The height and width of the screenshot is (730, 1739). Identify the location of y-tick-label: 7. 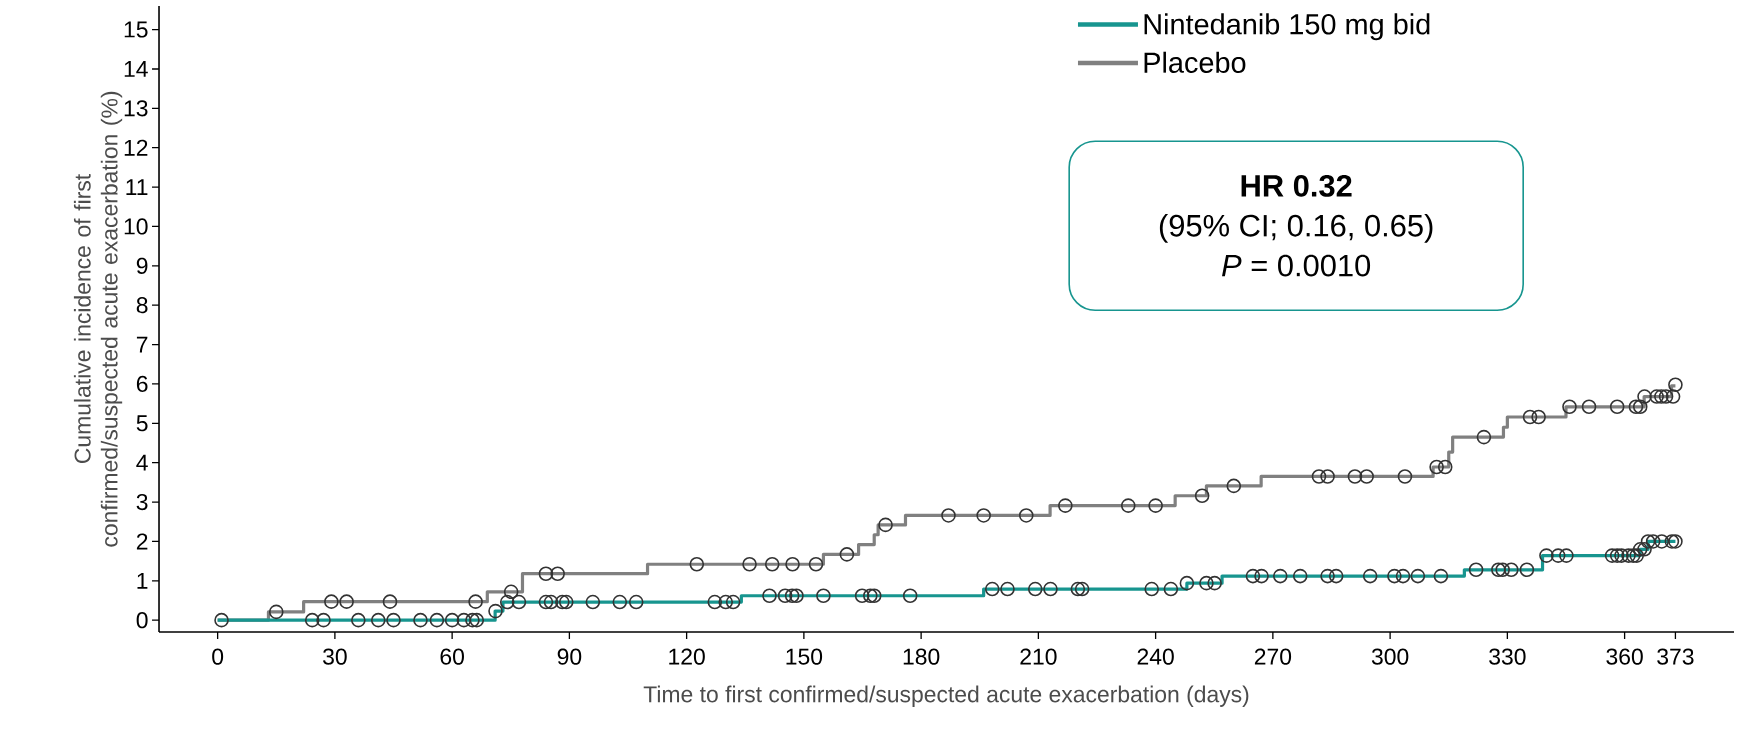
(142, 344).